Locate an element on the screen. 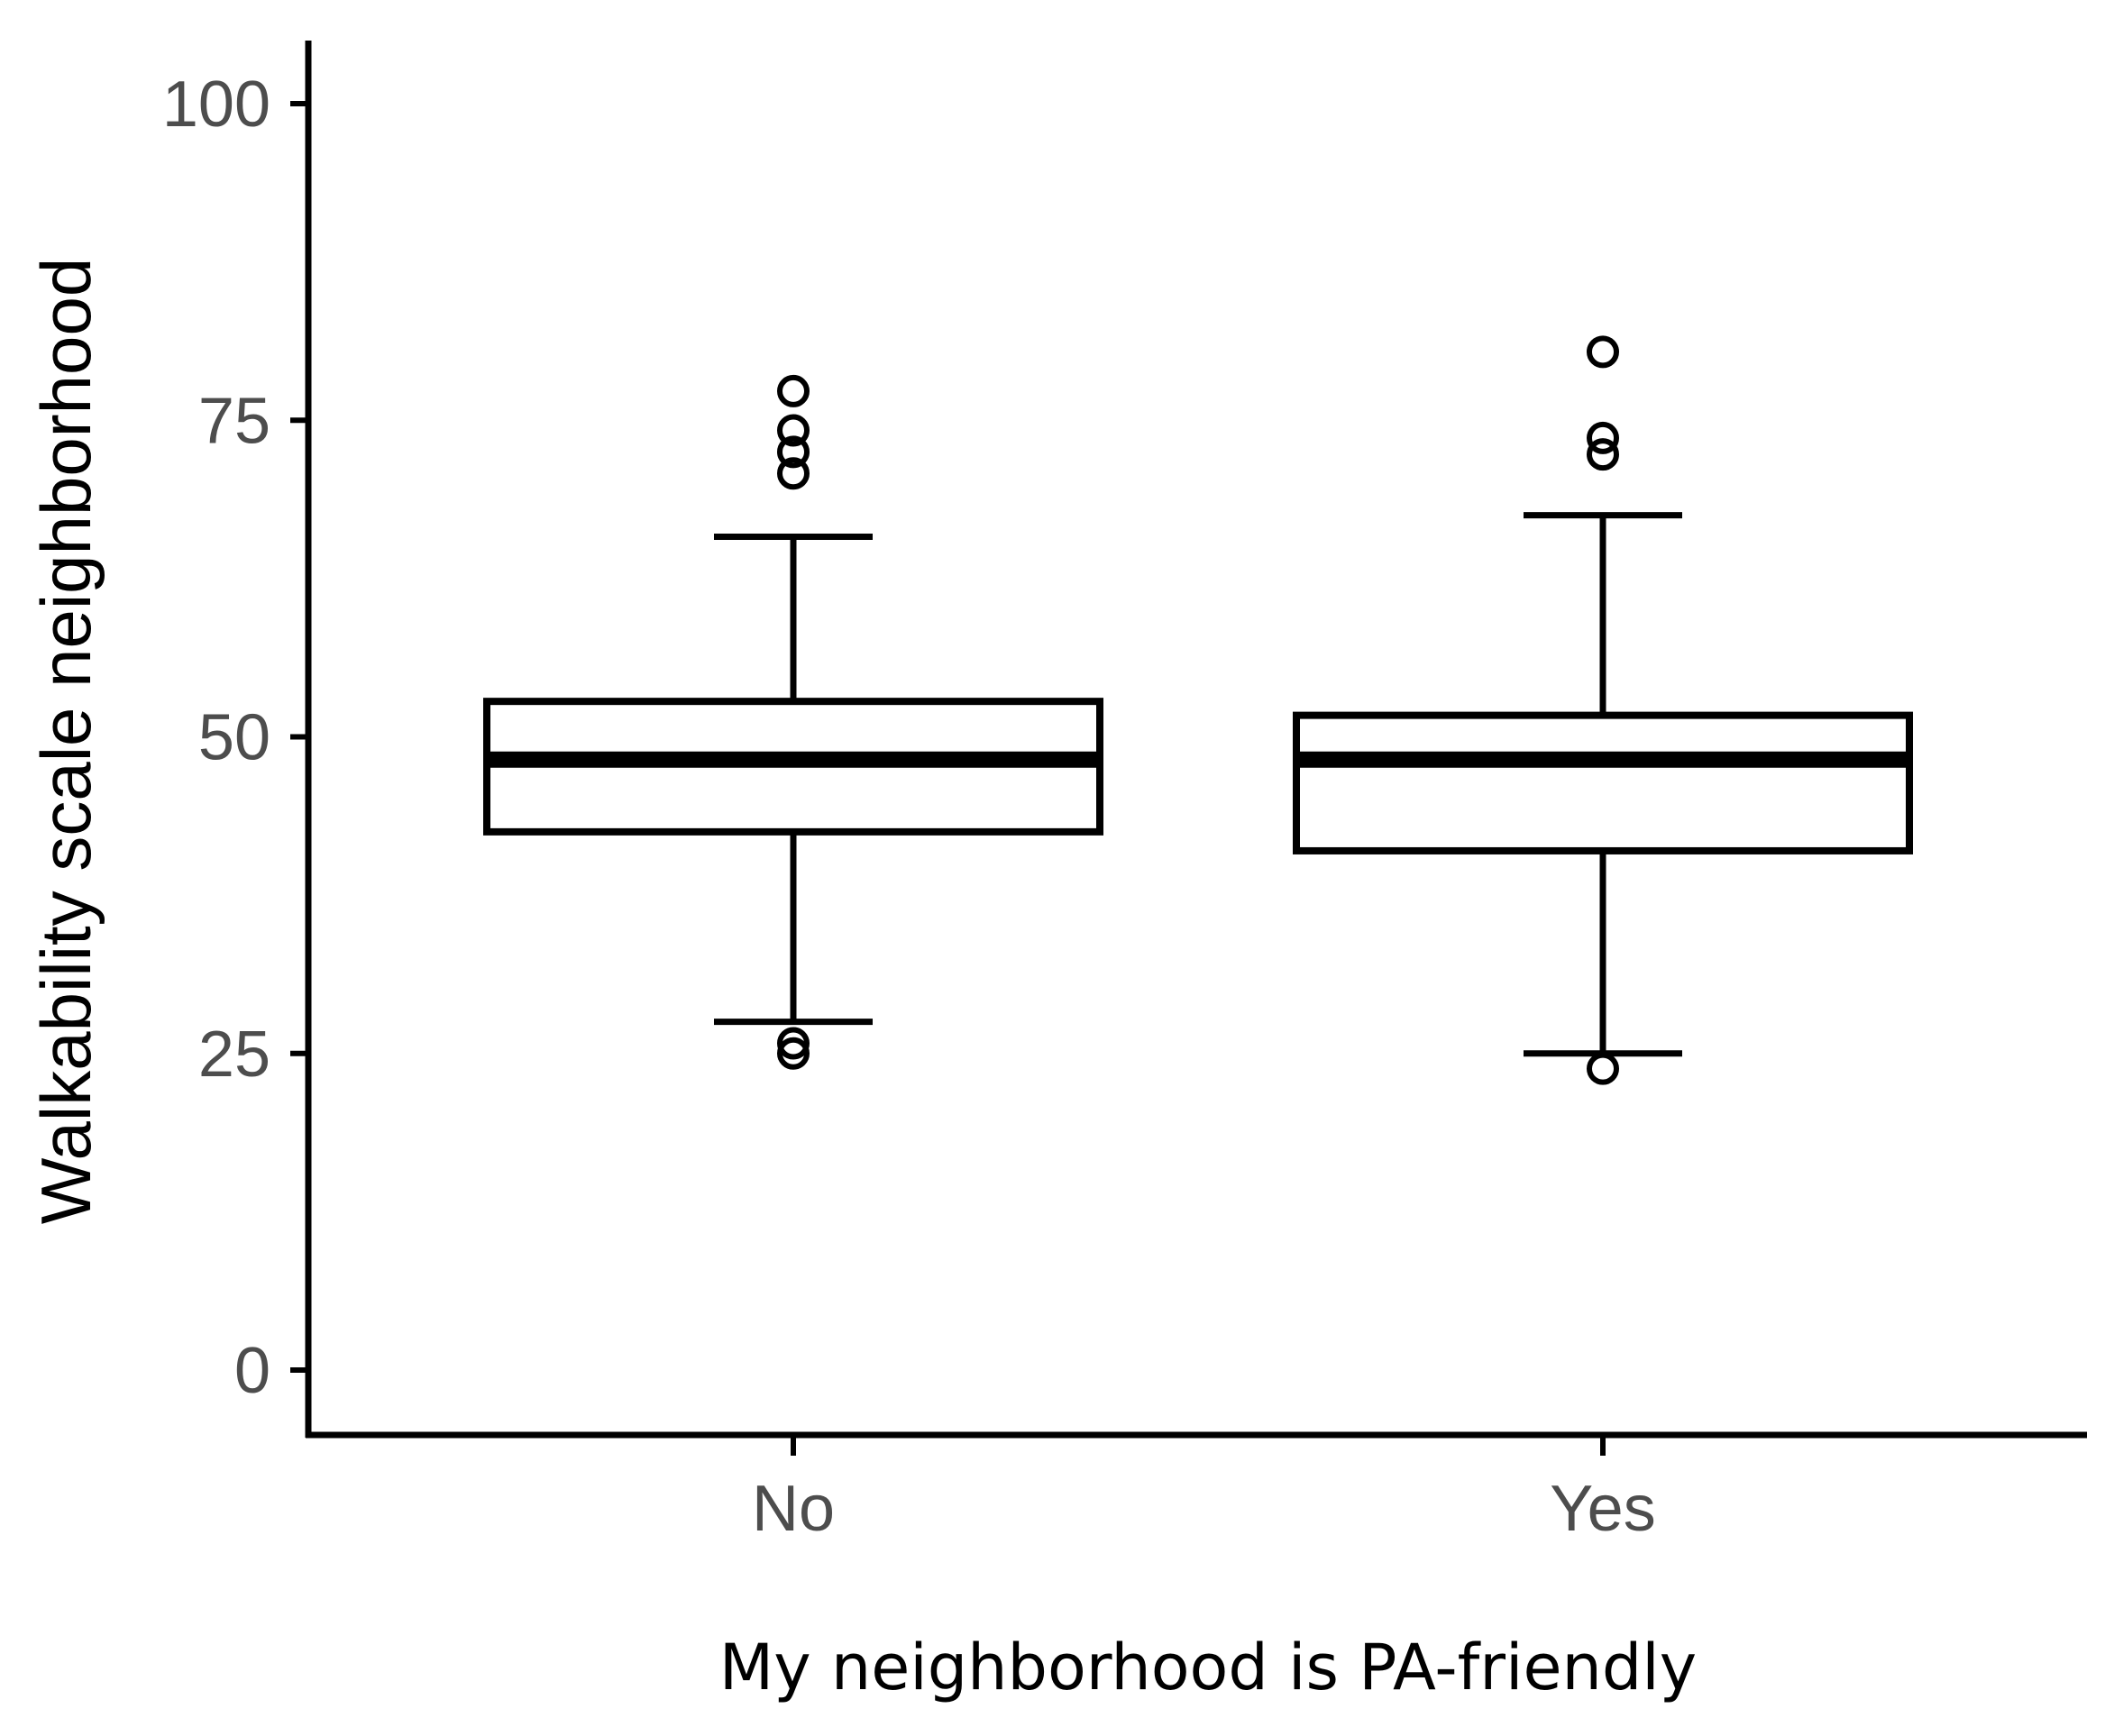 The image size is (2105, 1736). y-ticks: 0 25 50 75 100 is located at coordinates (235, 738).